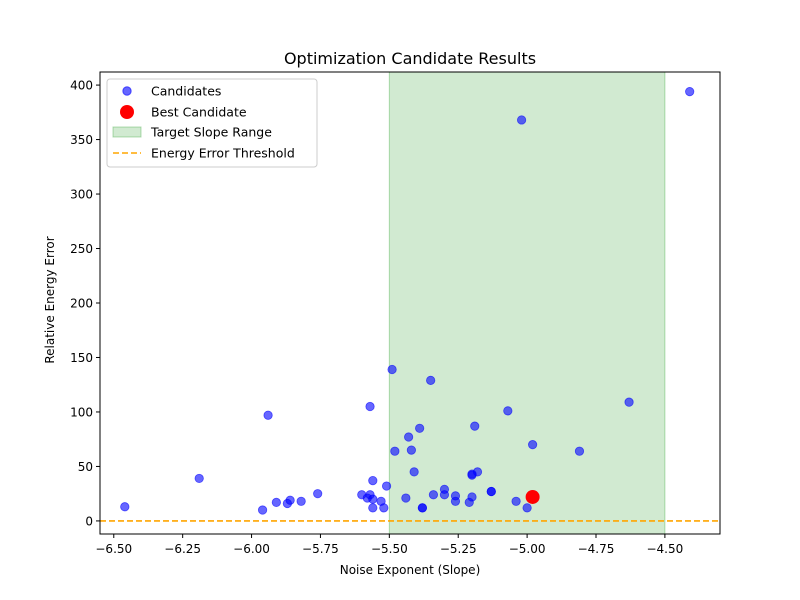 The image size is (800, 600). What do you see at coordinates (81, 412) in the screenshot?
I see `y-tick-label: 100` at bounding box center [81, 412].